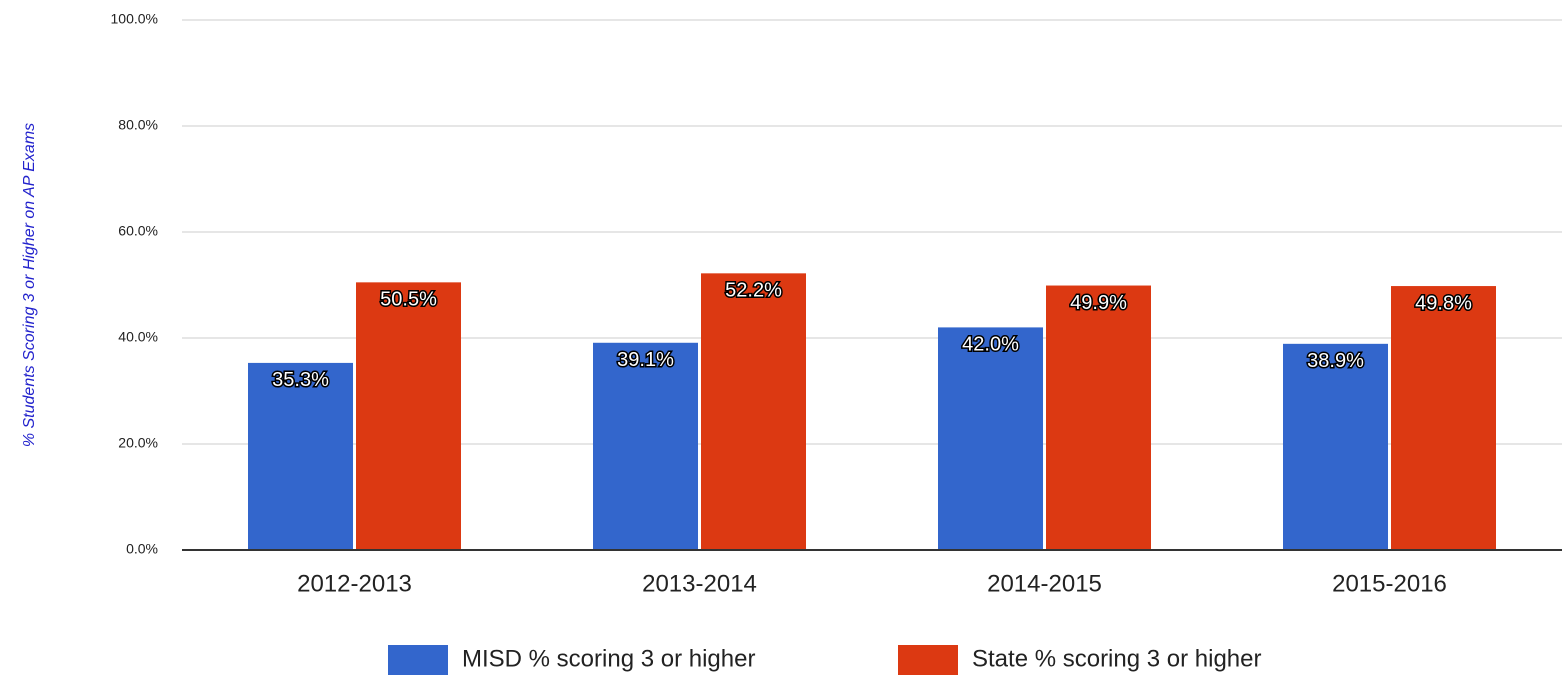  Describe the element at coordinates (138, 443) in the screenshot. I see `y-tick-label: 20.0%` at that location.